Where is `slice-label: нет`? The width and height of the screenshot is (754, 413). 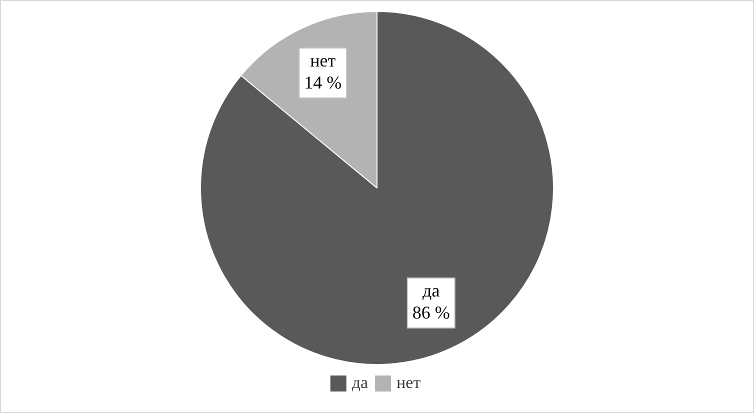
slice-label: нет is located at coordinates (323, 60).